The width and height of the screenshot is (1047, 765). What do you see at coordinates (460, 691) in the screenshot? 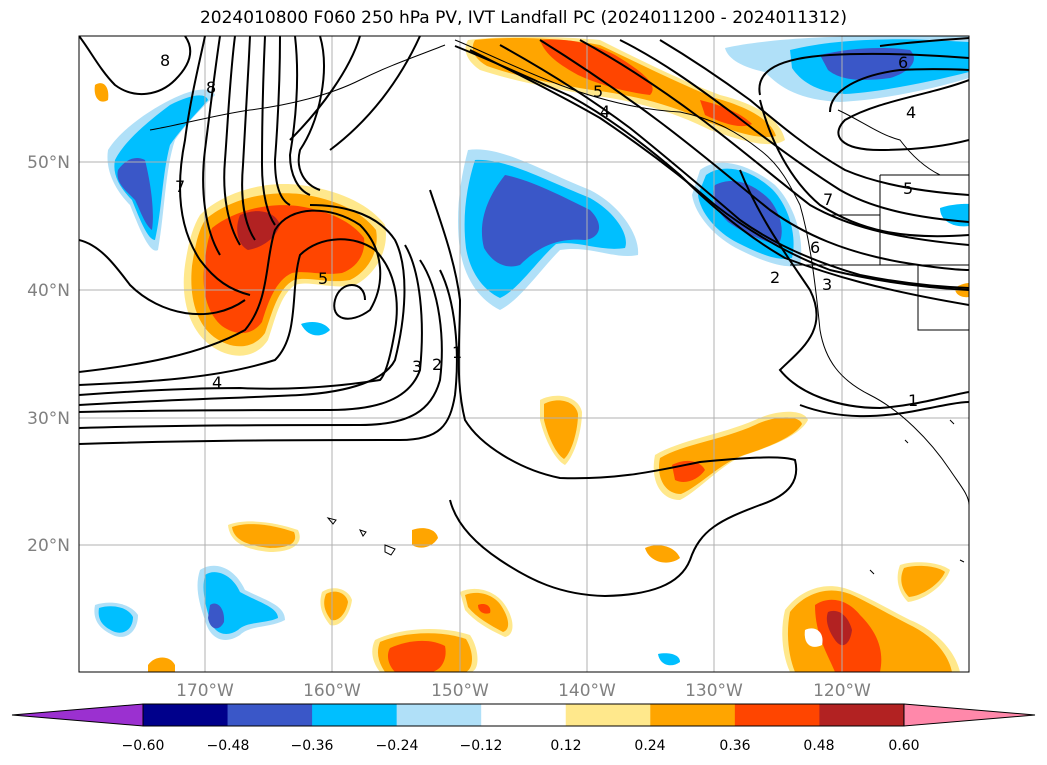
I see `lon-label: 150°W` at bounding box center [460, 691].